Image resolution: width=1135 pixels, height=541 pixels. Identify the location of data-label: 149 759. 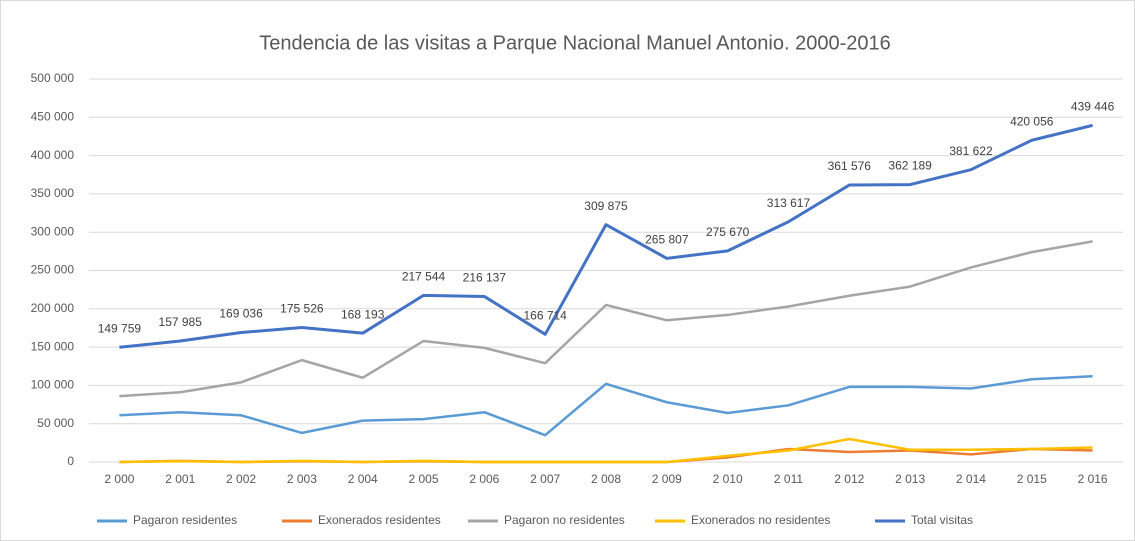
(120, 328).